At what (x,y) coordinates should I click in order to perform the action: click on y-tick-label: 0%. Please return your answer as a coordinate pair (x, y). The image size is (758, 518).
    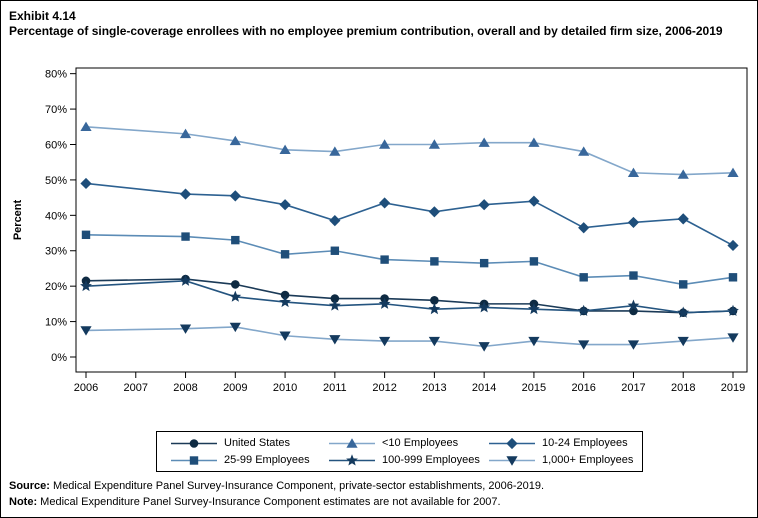
    Looking at the image, I should click on (59, 358).